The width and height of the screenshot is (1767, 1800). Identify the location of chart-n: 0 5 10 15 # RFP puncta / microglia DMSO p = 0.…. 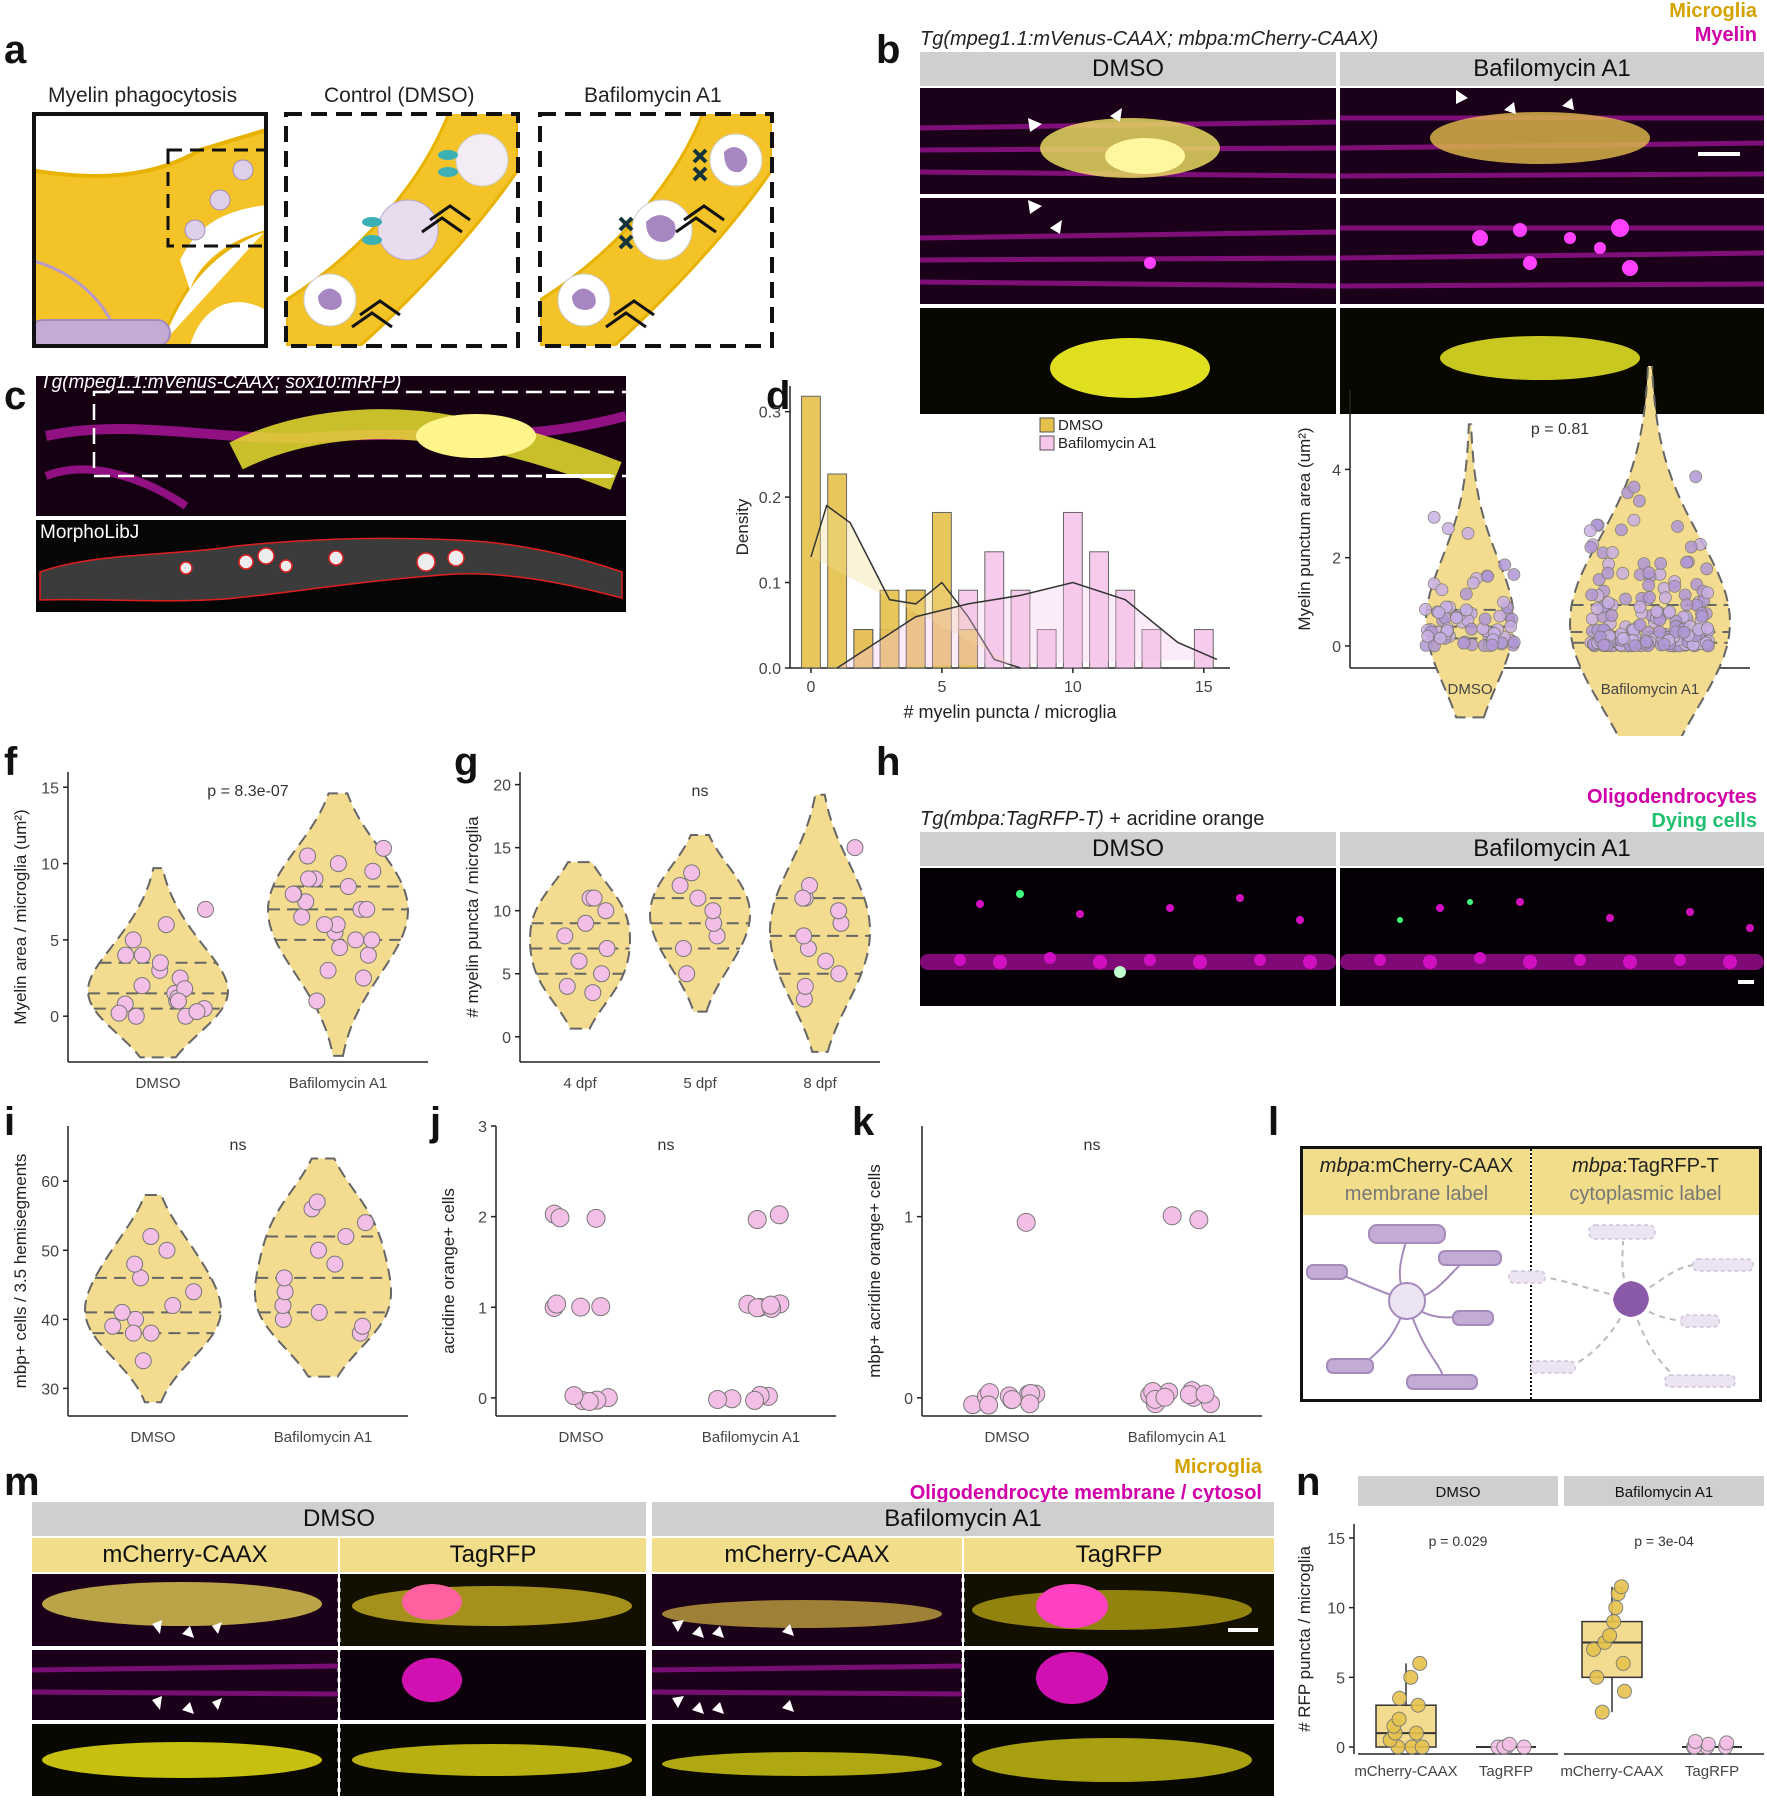
(1529, 1628).